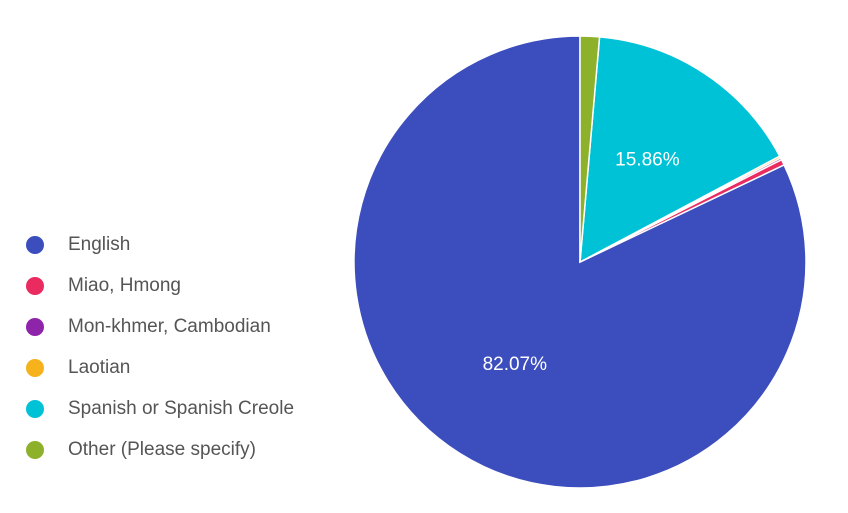  I want to click on legend-label: Mon-khmer, Cambodian, so click(169, 326).